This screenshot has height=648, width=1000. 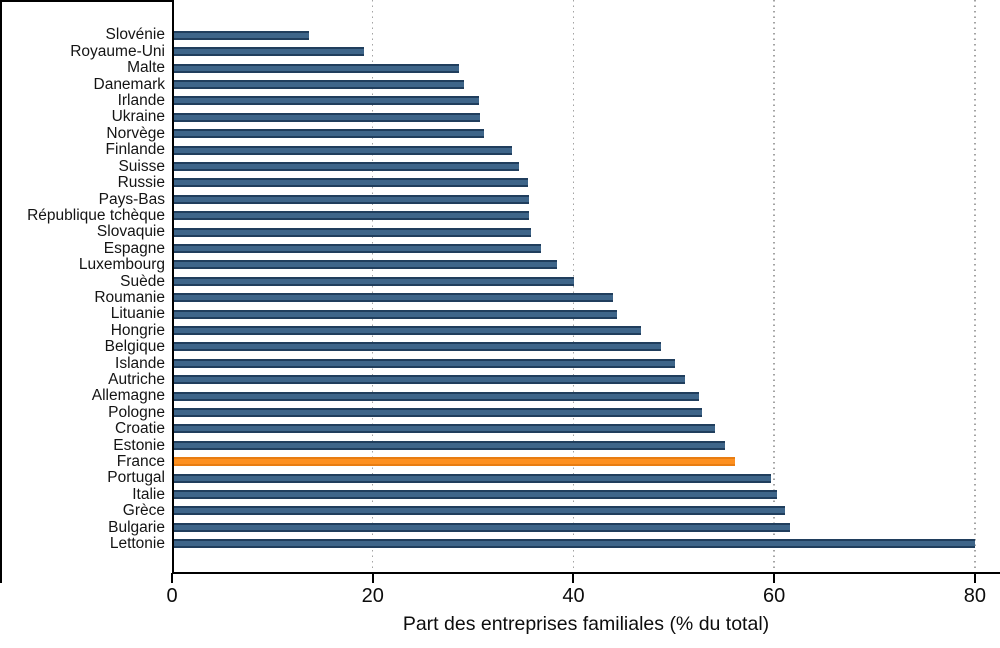 I want to click on category-label: Bulgarie, so click(x=136, y=527).